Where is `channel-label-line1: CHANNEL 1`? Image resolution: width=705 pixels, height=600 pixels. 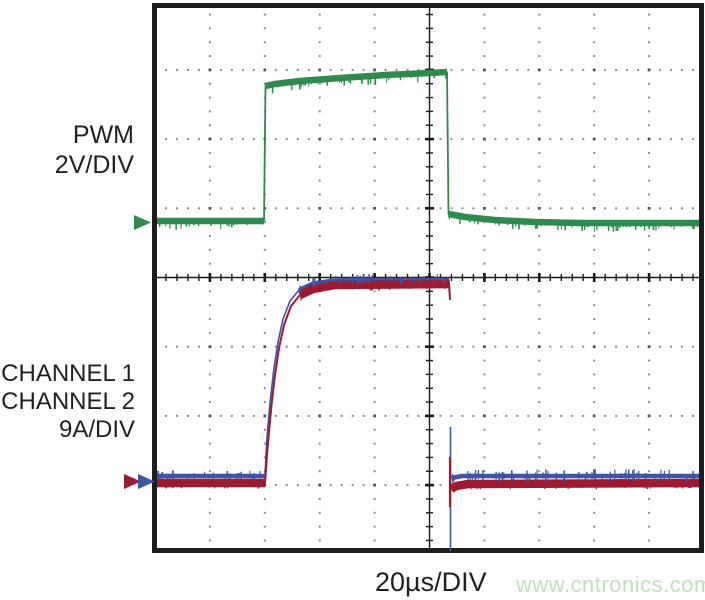 channel-label-line1: CHANNEL 1 is located at coordinates (68, 373).